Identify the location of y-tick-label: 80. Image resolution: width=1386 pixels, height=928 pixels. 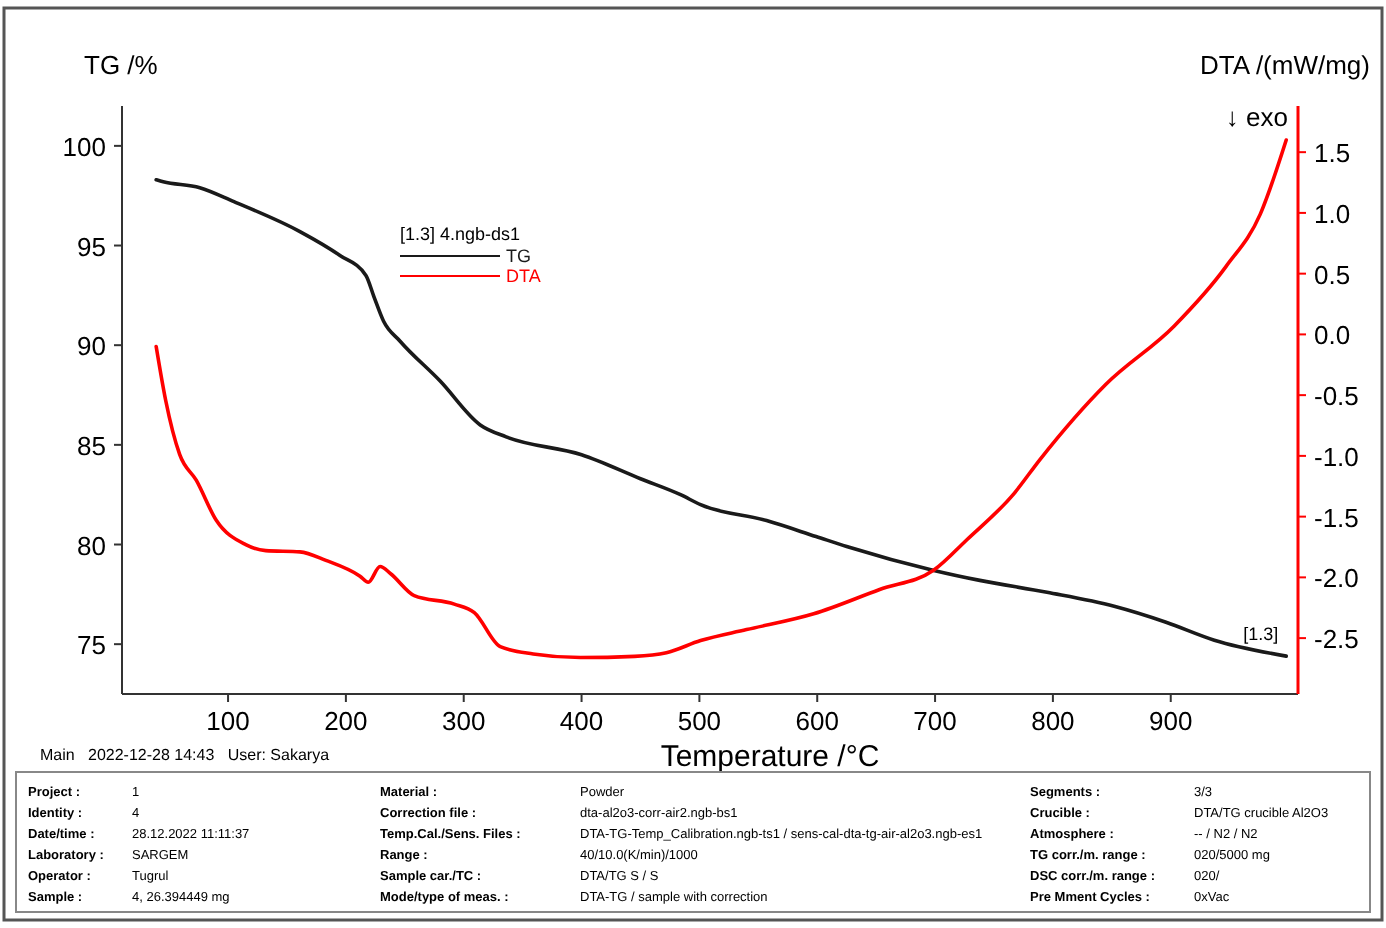
(91, 545).